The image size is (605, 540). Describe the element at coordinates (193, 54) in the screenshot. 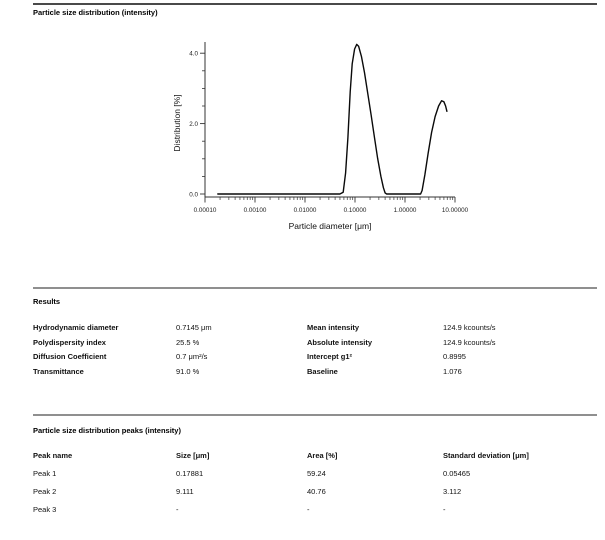

I see `y-tick-label: 4.0` at that location.